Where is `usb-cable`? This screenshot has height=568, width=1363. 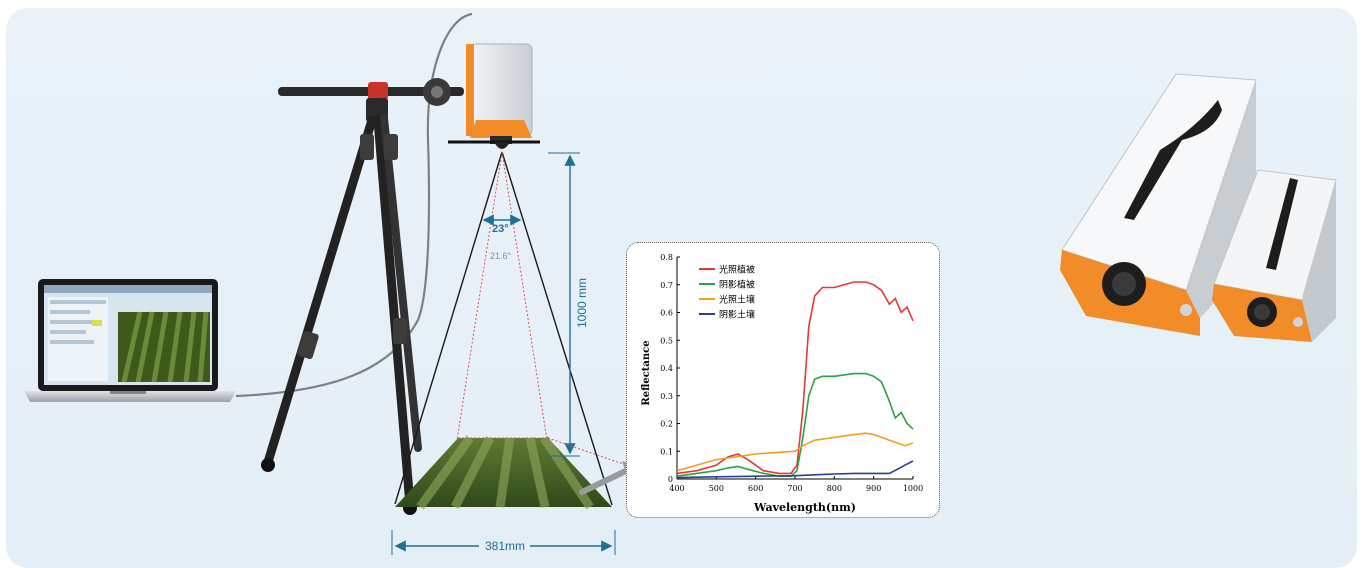
usb-cable is located at coordinates (354, 205).